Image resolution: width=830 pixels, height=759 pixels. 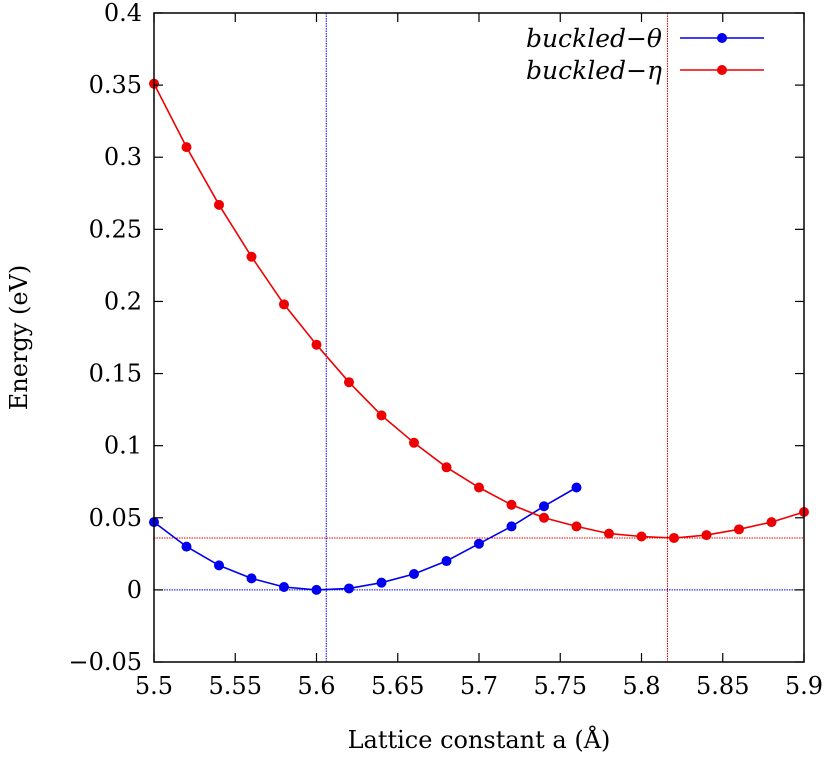 What do you see at coordinates (19, 337) in the screenshot?
I see `y-axis-label: Energy (eV)` at bounding box center [19, 337].